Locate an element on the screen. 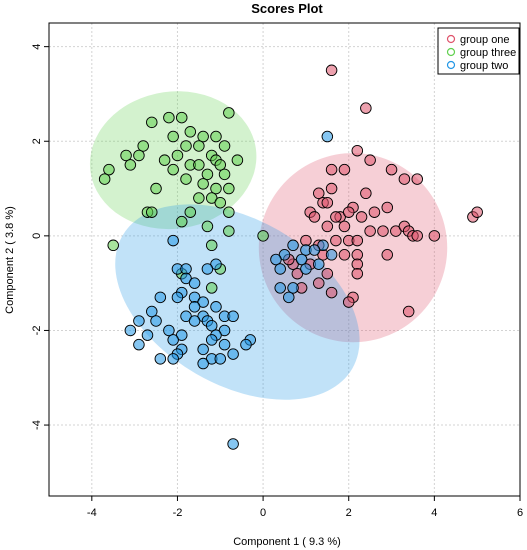  y-tick-label: 2 is located at coordinates (37, 141).